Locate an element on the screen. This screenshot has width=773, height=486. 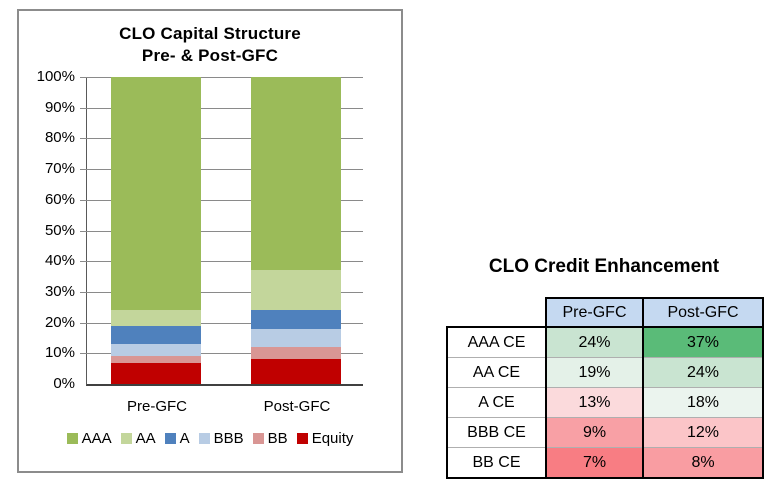
legend-label: AA is located at coordinates (145, 438).